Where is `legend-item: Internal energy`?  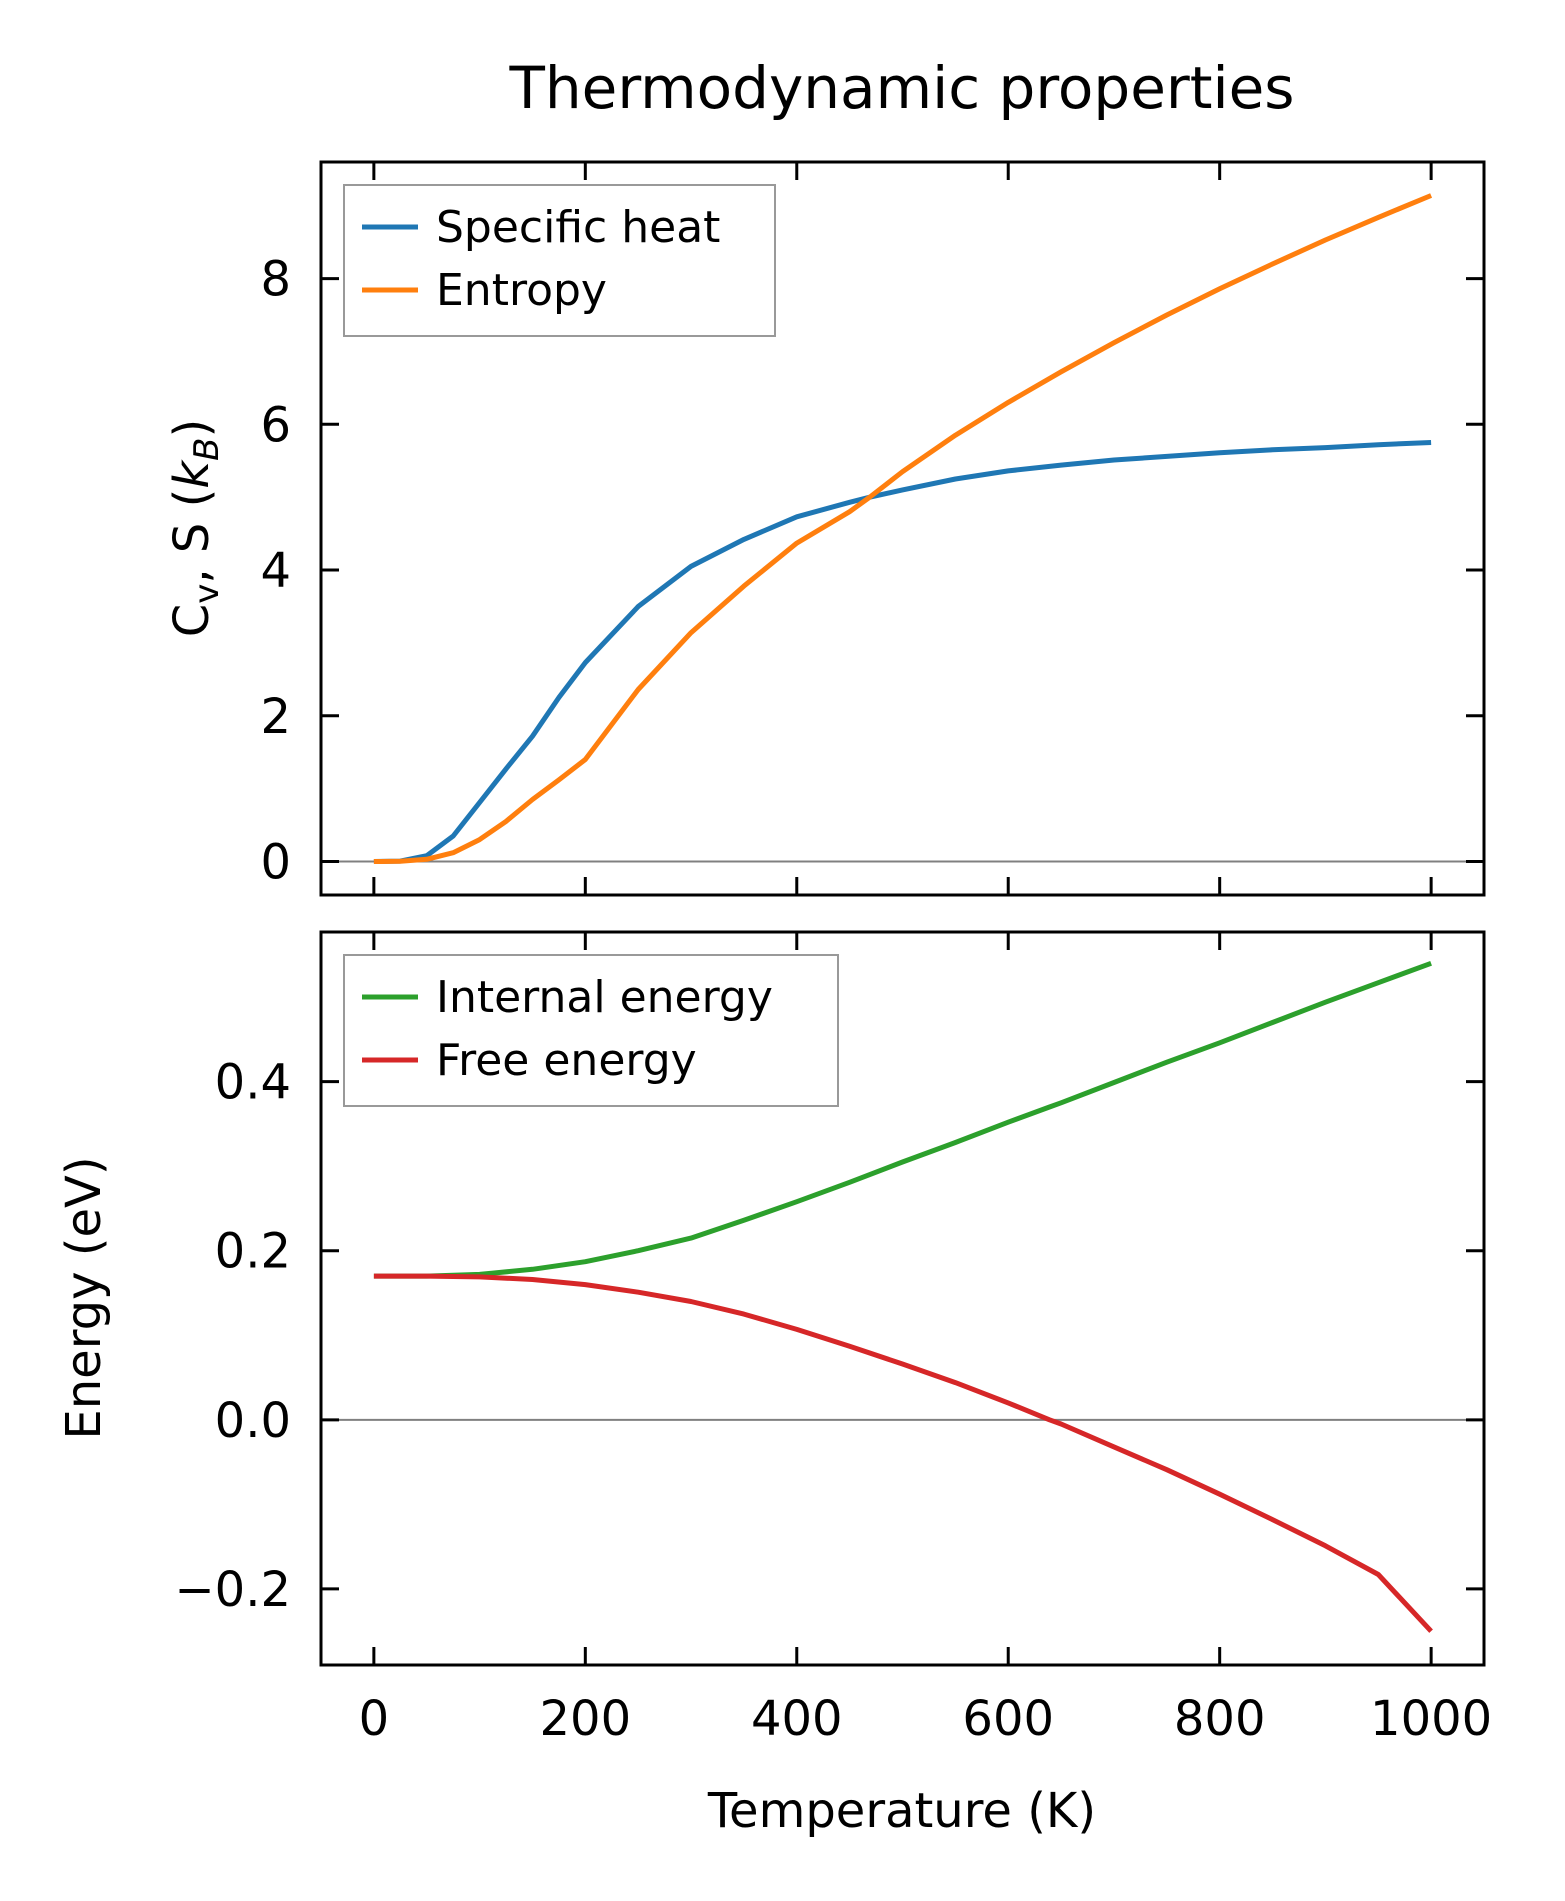 legend-item: Internal energy is located at coordinates (567, 997).